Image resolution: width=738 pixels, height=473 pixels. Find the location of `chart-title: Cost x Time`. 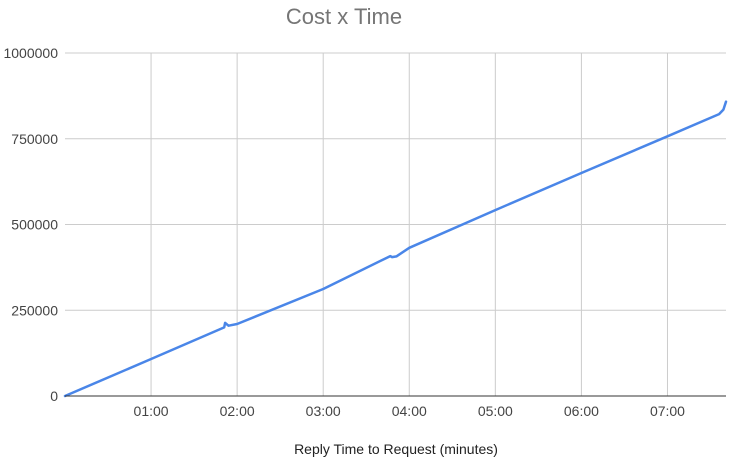

chart-title: Cost x Time is located at coordinates (344, 16).